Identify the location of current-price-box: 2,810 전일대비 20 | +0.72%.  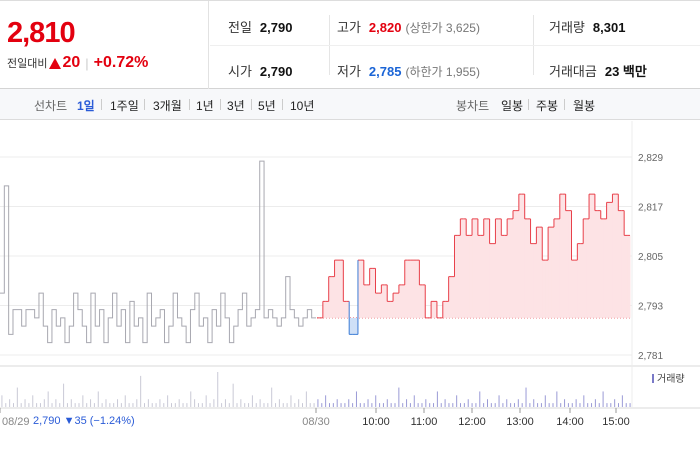
(104, 45).